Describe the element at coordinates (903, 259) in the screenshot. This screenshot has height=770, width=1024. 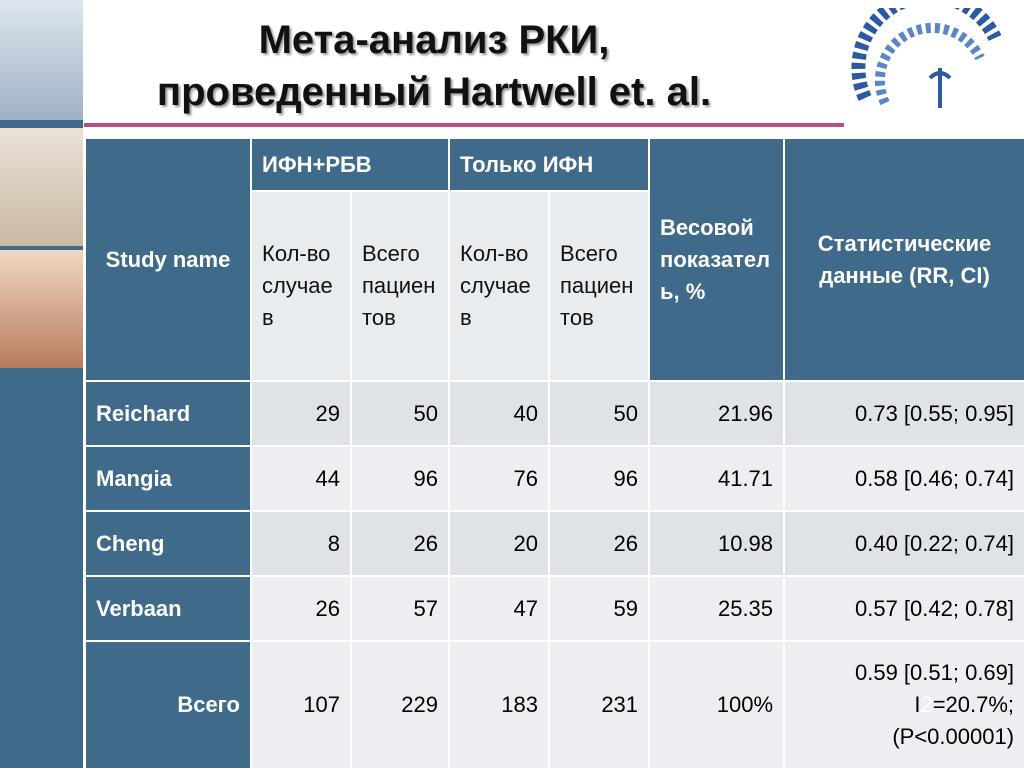
I see `header-cell: Статистические данные (RR, CI)` at that location.